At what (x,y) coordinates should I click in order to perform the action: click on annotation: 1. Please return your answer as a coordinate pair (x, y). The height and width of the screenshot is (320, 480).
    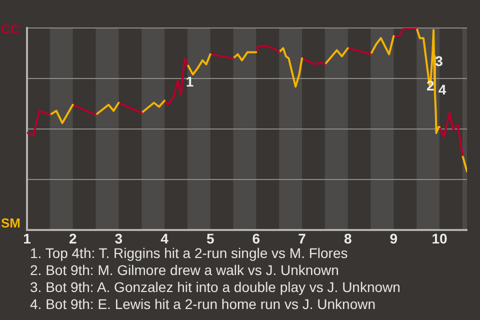
    Looking at the image, I should click on (190, 81).